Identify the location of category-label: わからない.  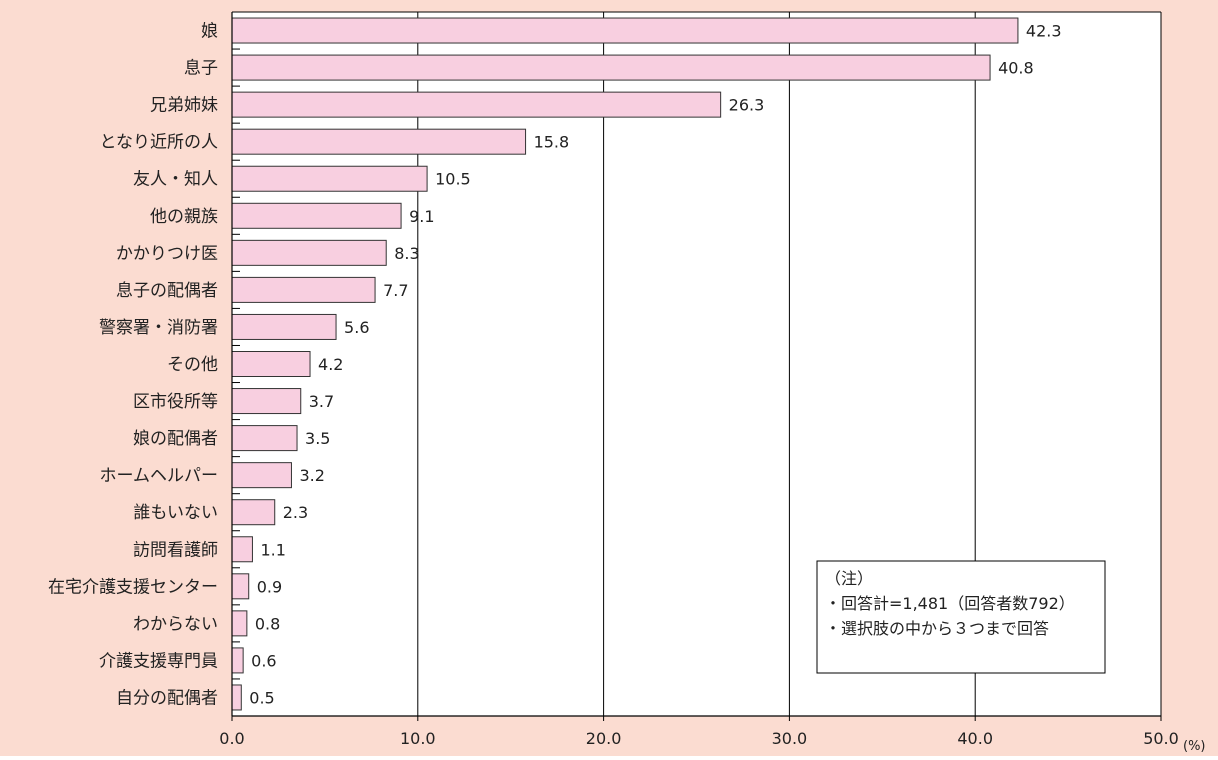
(175, 624).